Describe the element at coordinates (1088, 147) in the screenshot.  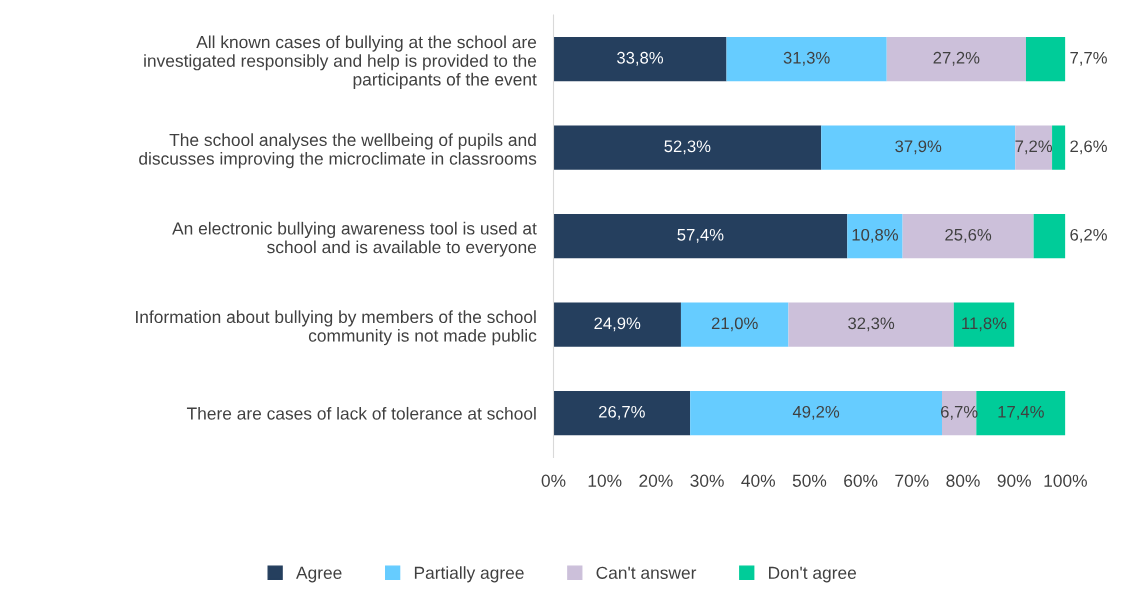
I see `data-label: 2,6%` at that location.